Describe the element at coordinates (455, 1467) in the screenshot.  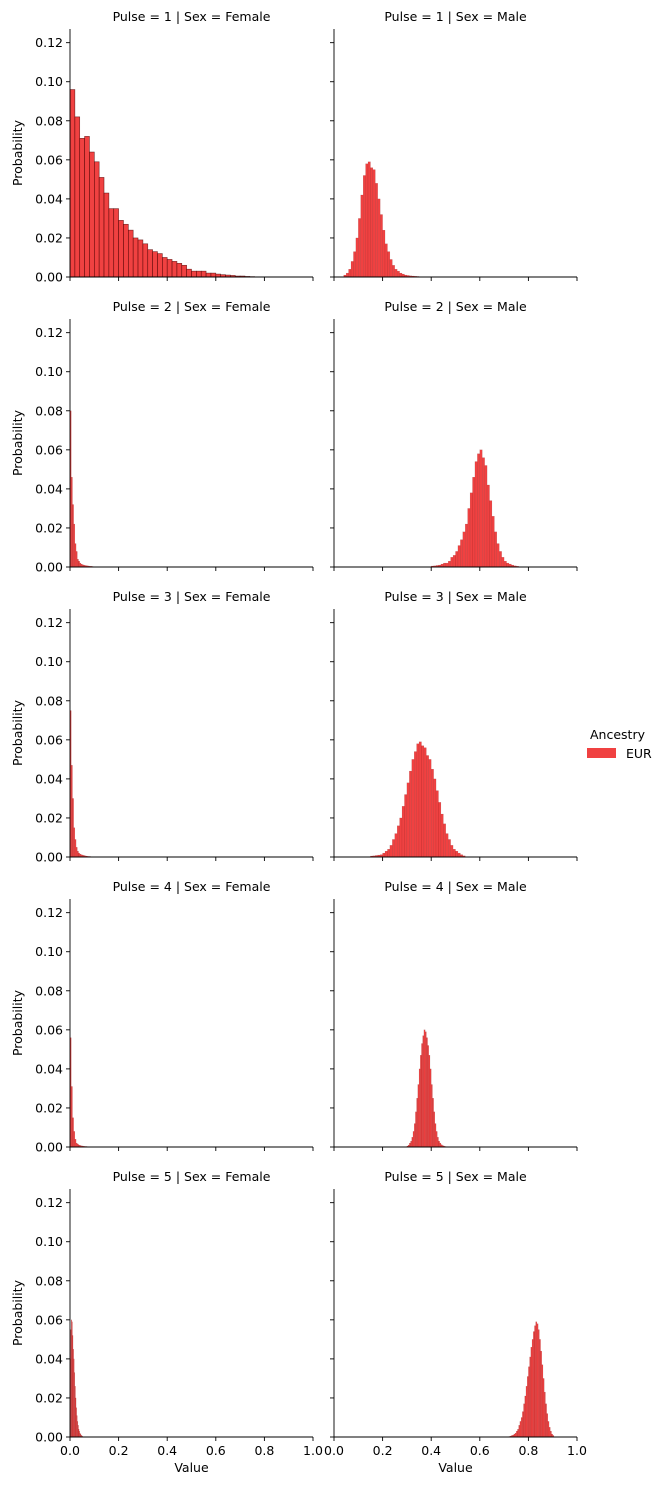
I see `x-axis-label: Value` at that location.